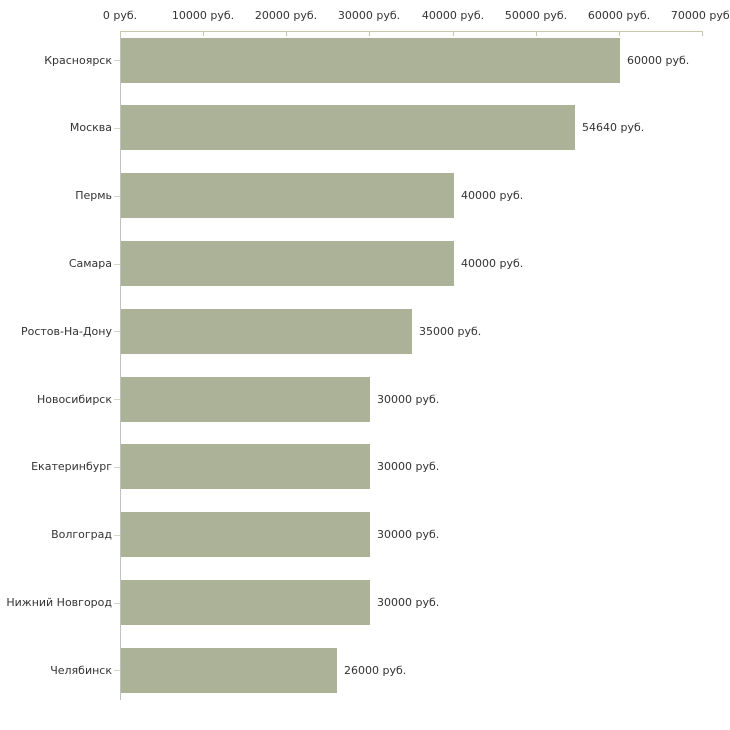 The image size is (730, 730). Describe the element at coordinates (613, 127) in the screenshot. I see `value-label: 54640 руб.` at that location.